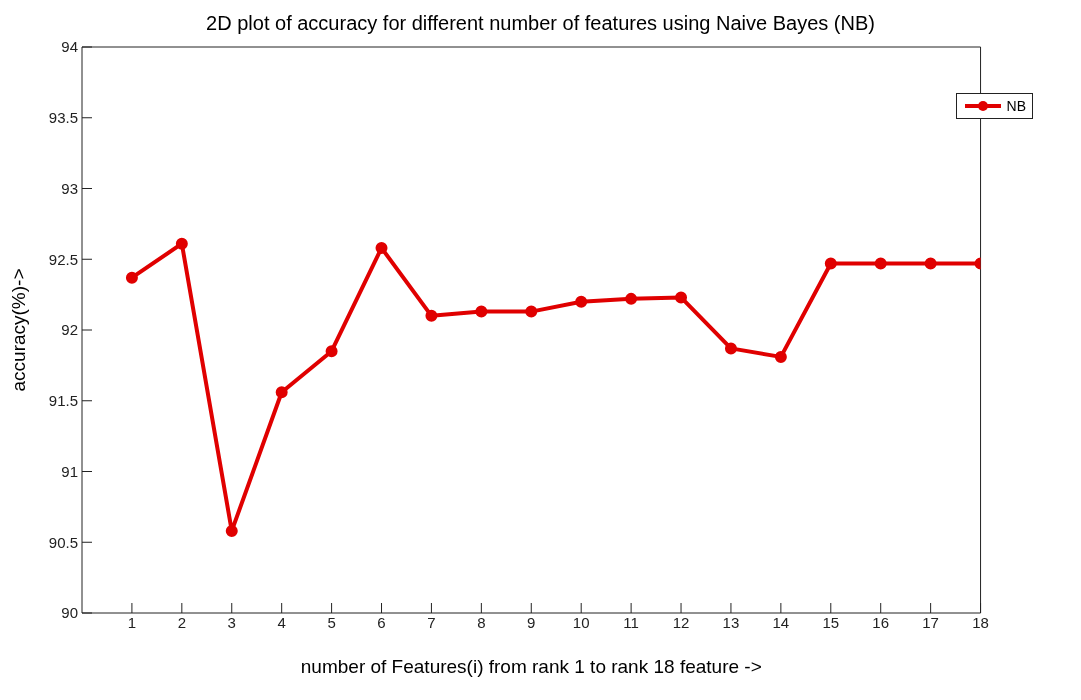 The height and width of the screenshot is (700, 1081). Describe the element at coordinates (18, 330) in the screenshot. I see `y-axis-title: accuracy(%)->` at that location.